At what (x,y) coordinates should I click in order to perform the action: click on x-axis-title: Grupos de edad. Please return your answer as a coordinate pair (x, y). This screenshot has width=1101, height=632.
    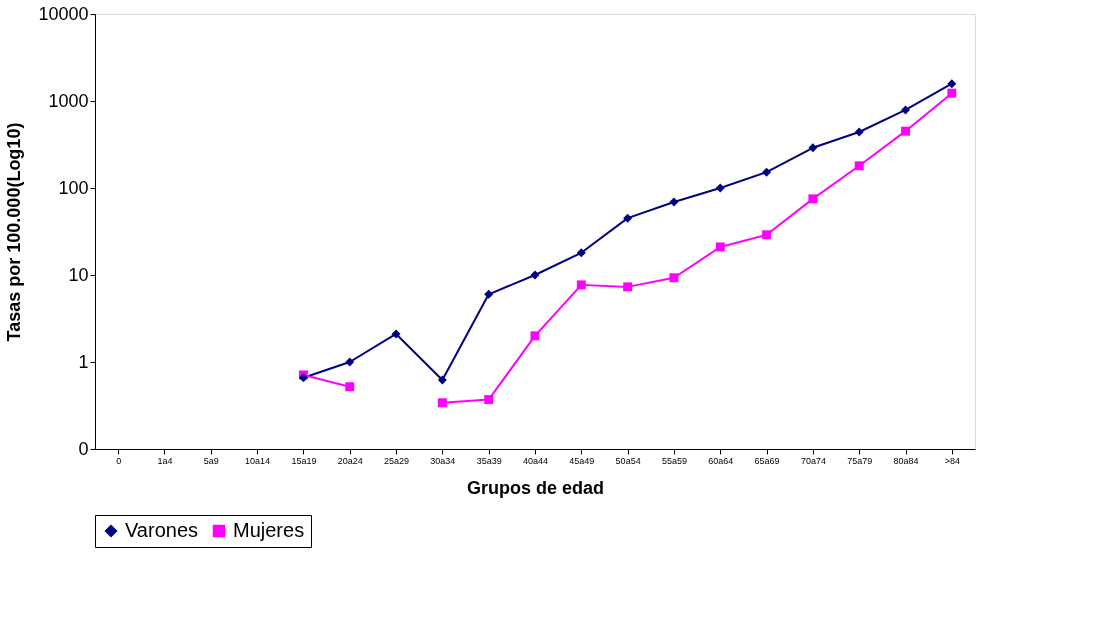
    Looking at the image, I should click on (535, 487).